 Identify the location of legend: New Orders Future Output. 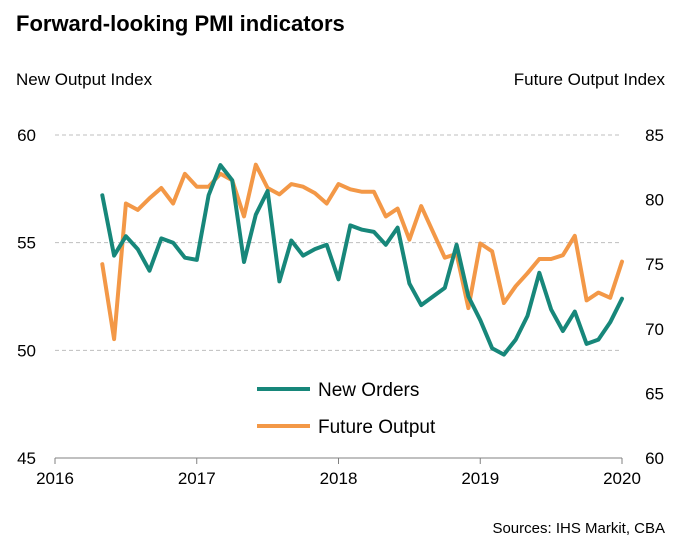
(346, 409).